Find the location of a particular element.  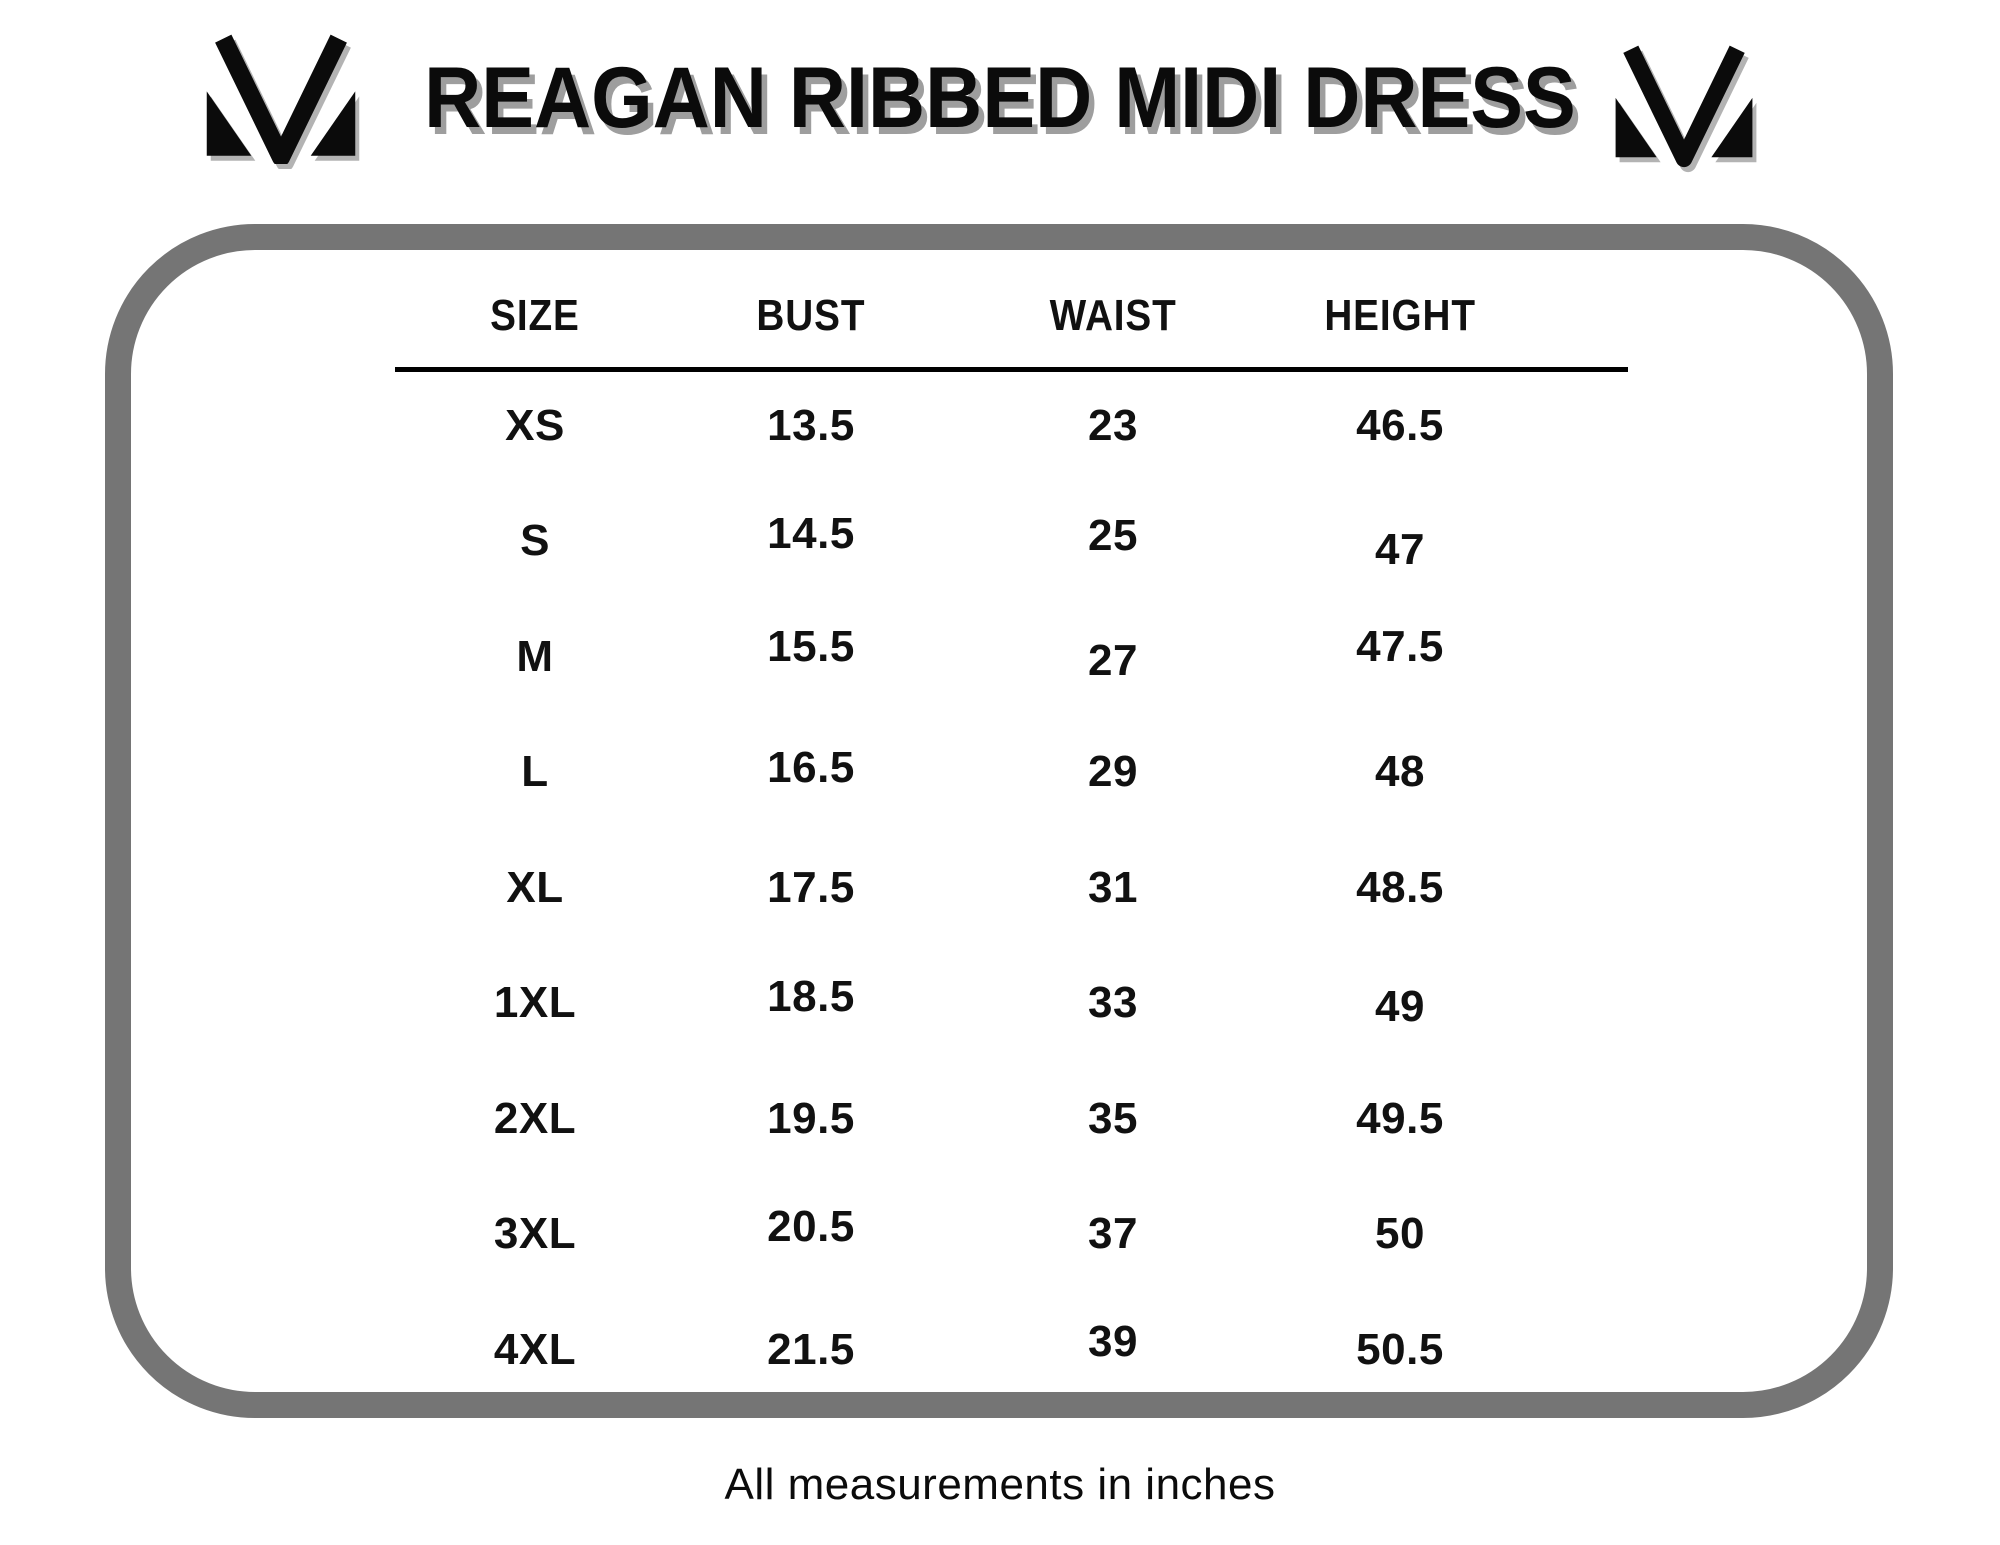

height-cell: 48 is located at coordinates (1400, 772).